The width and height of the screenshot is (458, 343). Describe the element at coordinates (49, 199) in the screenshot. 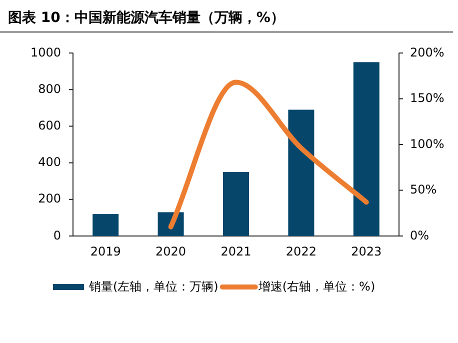

I see `y-tick-label: 200` at that location.